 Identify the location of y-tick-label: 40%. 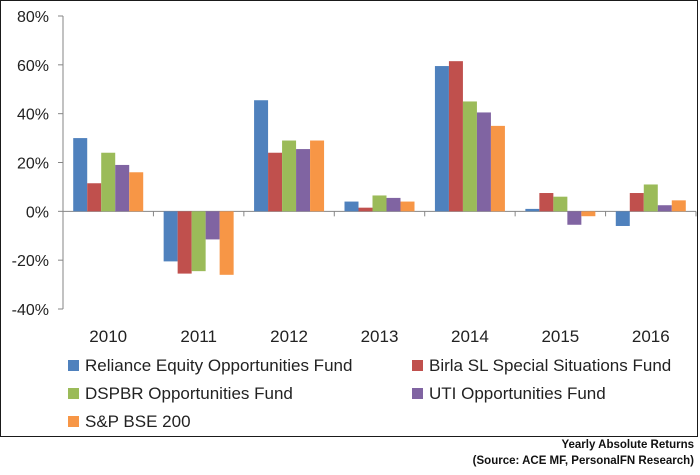
(33, 115).